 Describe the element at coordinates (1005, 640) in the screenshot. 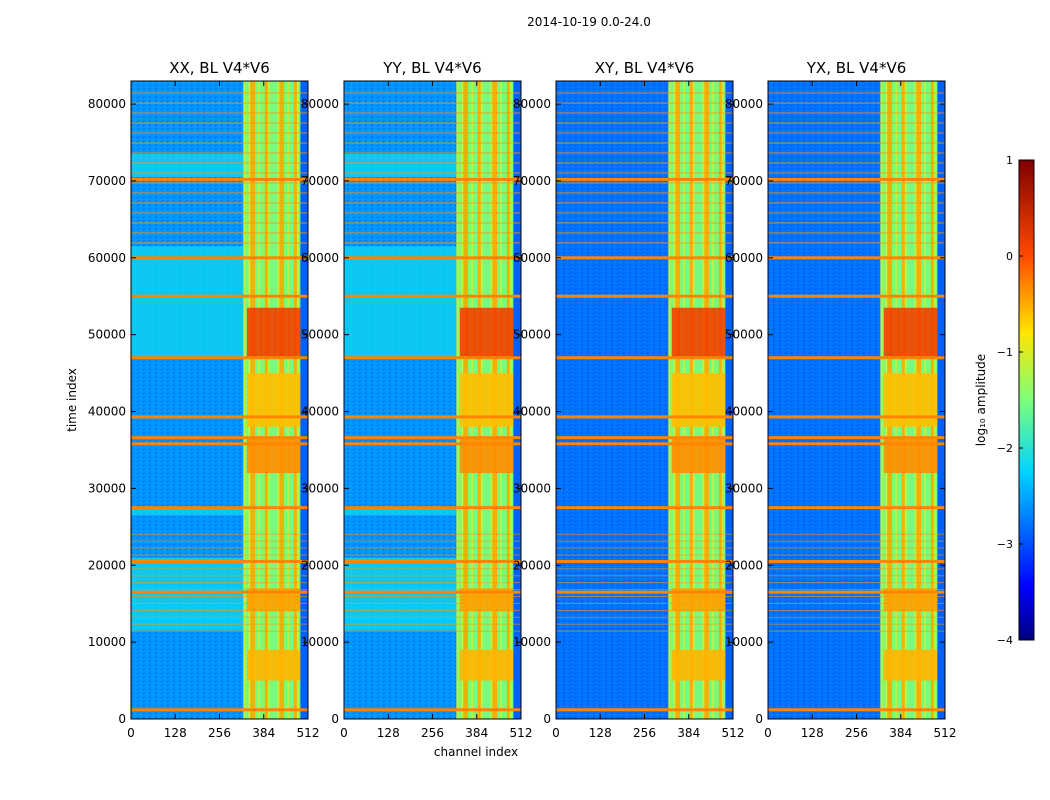

I see `colorbar-tick-label: −4` at that location.